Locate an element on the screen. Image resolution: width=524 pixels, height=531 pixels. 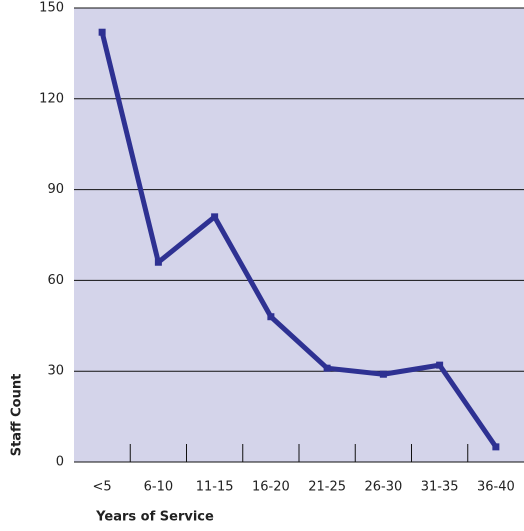
y-tick-label: 150 is located at coordinates (51, 8).